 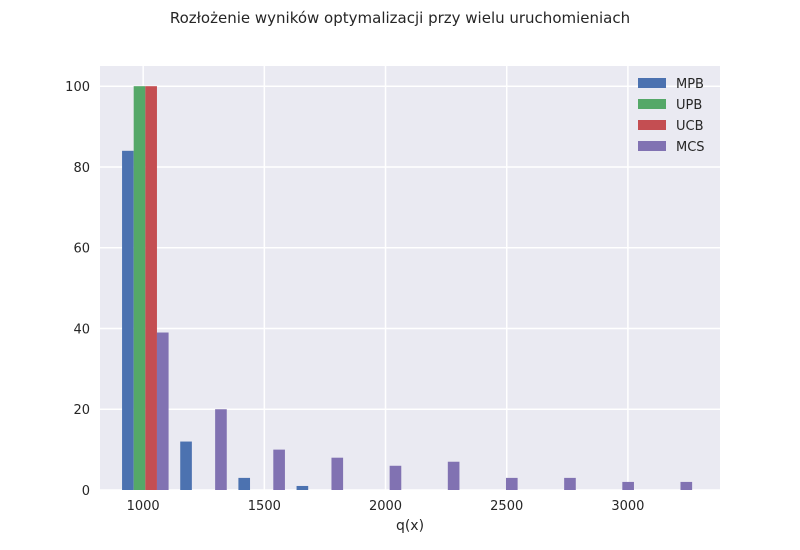 What do you see at coordinates (690, 147) in the screenshot?
I see `legend-label: MCS` at bounding box center [690, 147].